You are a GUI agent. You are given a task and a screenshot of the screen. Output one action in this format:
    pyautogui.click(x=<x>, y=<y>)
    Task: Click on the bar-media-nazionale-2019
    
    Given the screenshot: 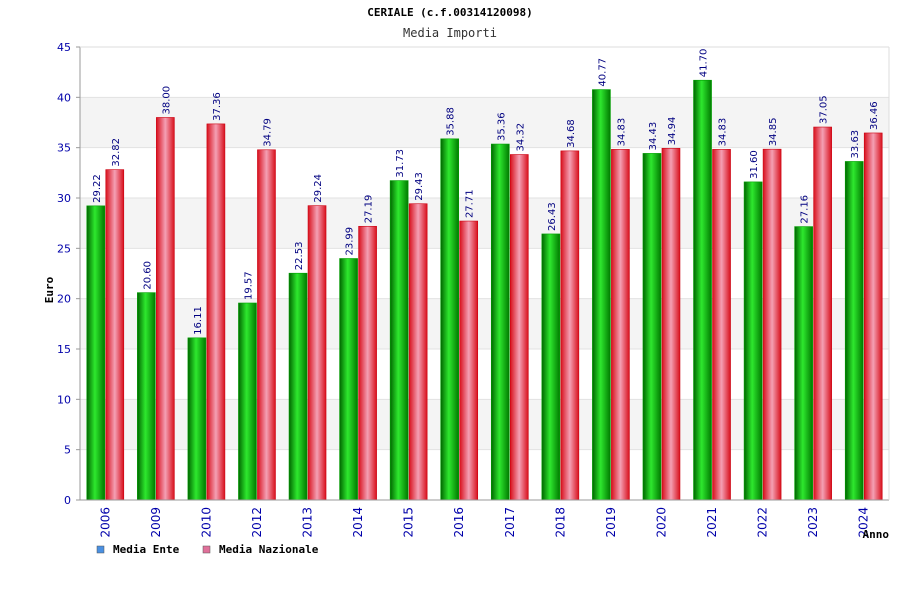 What is the action you would take?
    pyautogui.click(x=620, y=325)
    